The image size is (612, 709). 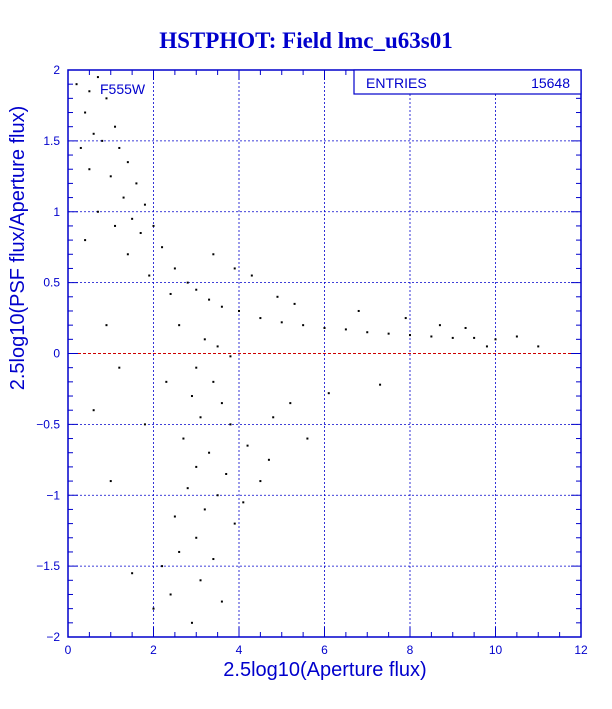 I want to click on x-tick-label: 8, so click(x=410, y=650).